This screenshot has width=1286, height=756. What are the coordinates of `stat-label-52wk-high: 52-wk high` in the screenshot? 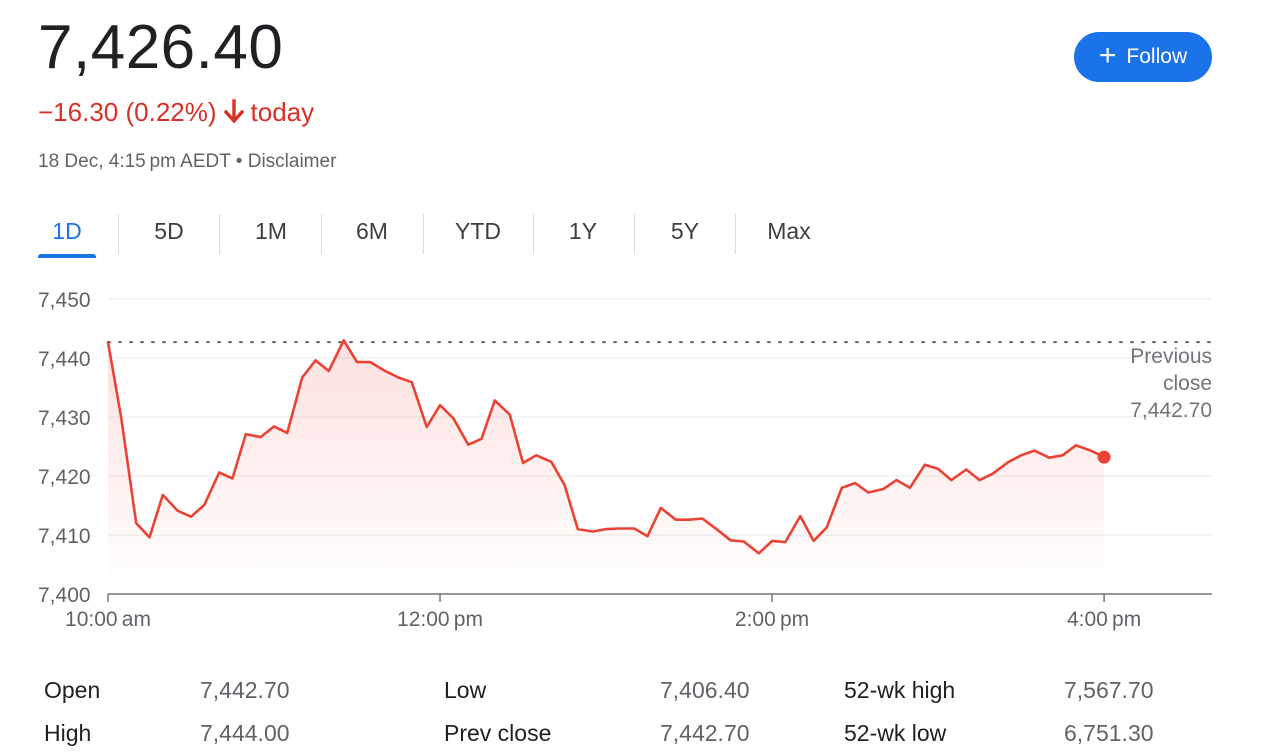 It's located at (900, 690).